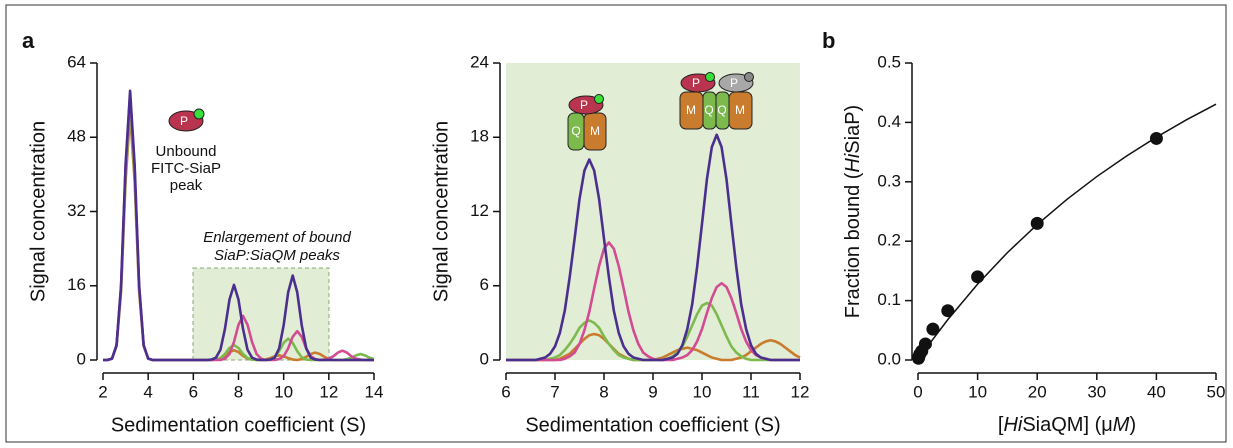 The width and height of the screenshot is (1233, 448). What do you see at coordinates (147, 391) in the screenshot?
I see `x-tick-label: 4` at bounding box center [147, 391].